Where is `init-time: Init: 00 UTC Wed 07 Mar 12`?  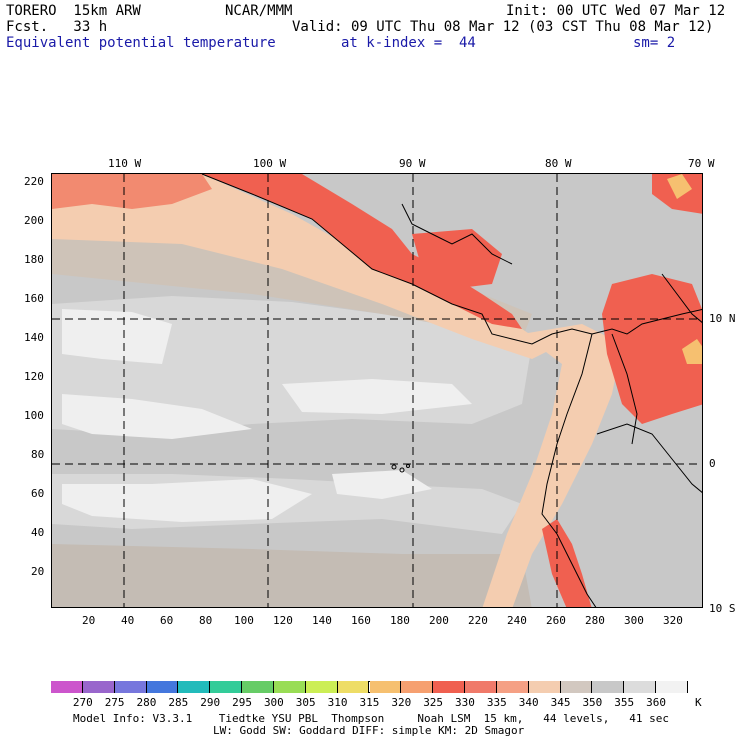 init-time: Init: 00 UTC Wed 07 Mar 12 is located at coordinates (616, 11).